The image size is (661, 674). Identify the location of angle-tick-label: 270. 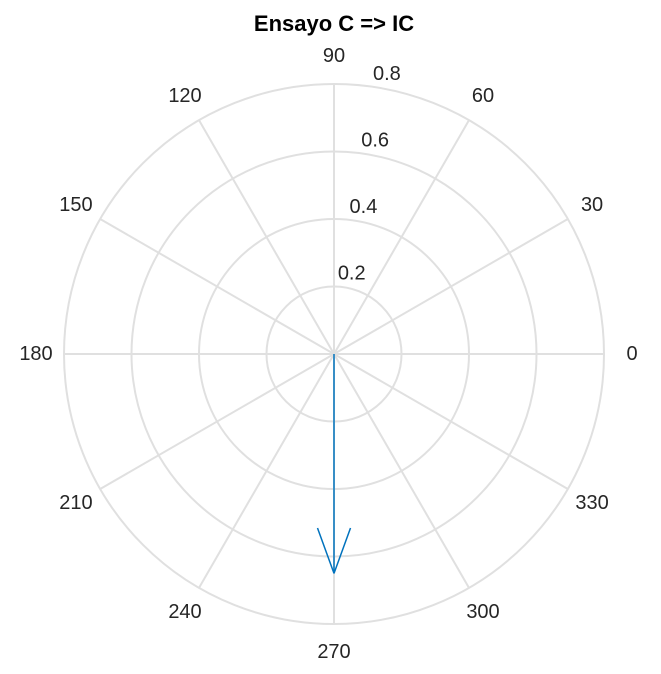
(333, 652).